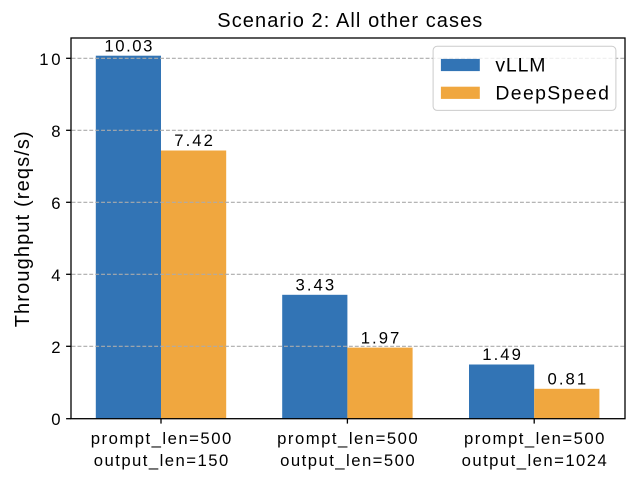 The image size is (640, 480). What do you see at coordinates (161, 460) in the screenshot?
I see `svg-text: output_len=150` at bounding box center [161, 460].